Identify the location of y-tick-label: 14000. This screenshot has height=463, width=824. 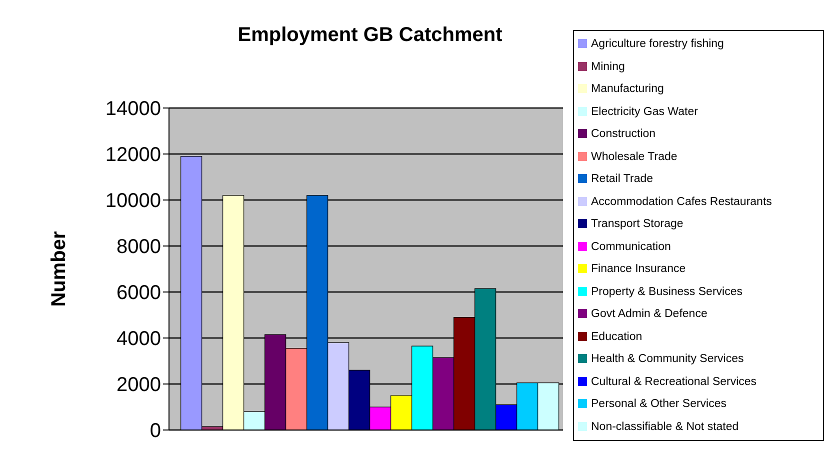
(133, 109).